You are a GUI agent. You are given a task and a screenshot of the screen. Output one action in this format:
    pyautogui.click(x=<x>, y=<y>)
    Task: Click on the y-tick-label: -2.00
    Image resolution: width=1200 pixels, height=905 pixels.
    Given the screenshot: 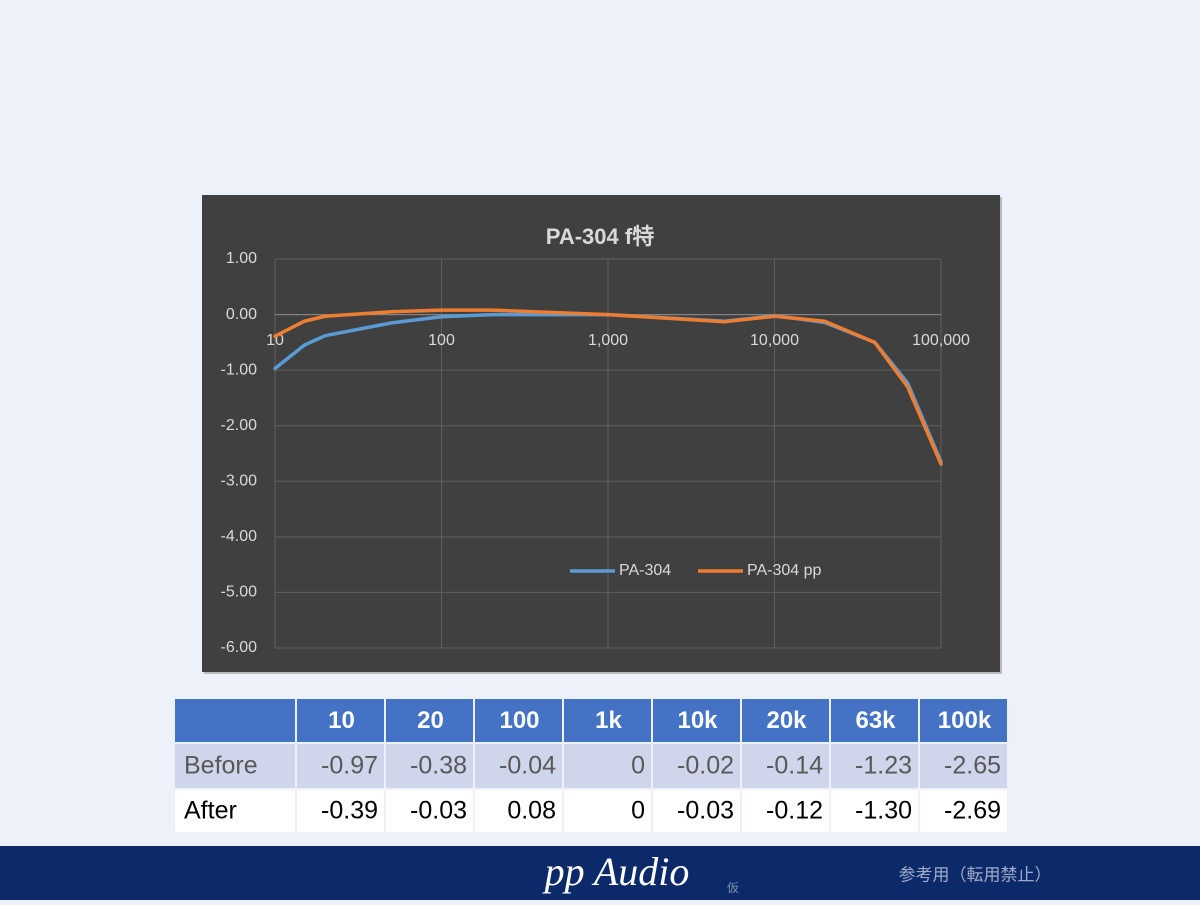 What is the action you would take?
    pyautogui.click(x=239, y=425)
    